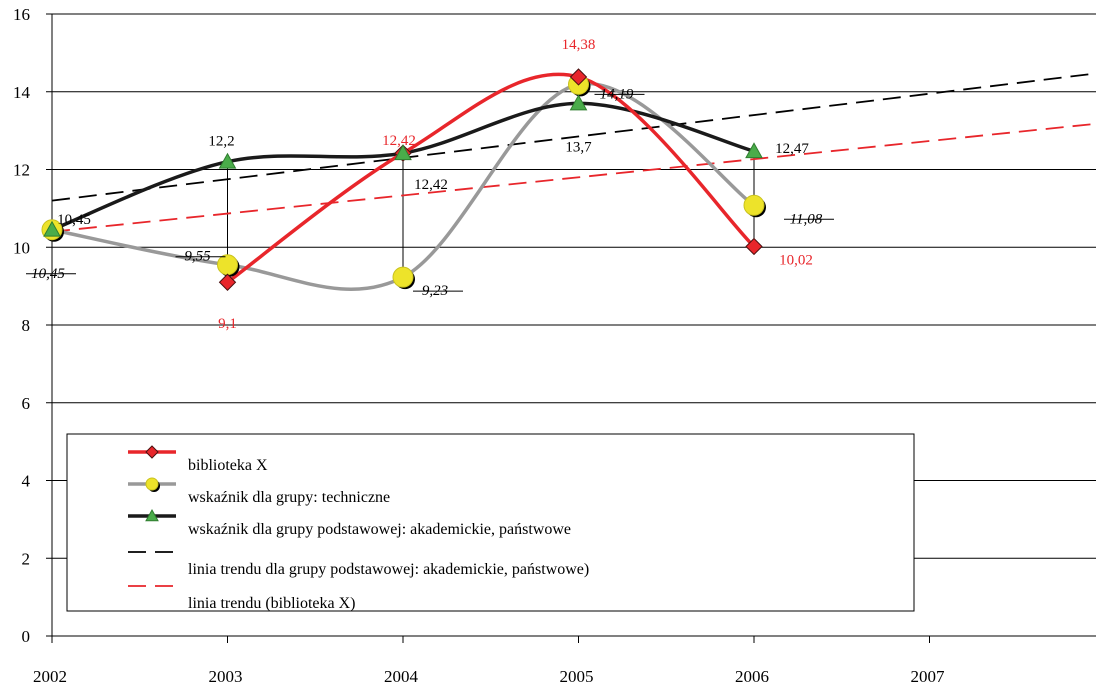 The width and height of the screenshot is (1096, 688). What do you see at coordinates (401, 676) in the screenshot?
I see `x-tick-label: 2004` at bounding box center [401, 676].